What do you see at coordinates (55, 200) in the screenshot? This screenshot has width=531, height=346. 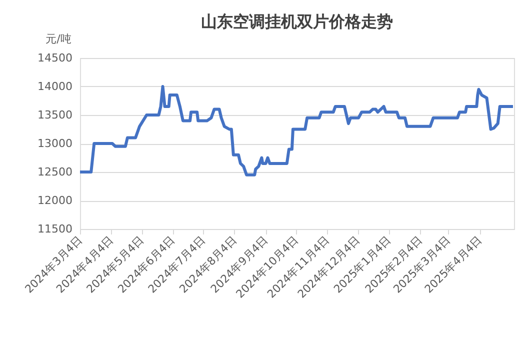 I see `y-tick-label: 12000` at bounding box center [55, 200].